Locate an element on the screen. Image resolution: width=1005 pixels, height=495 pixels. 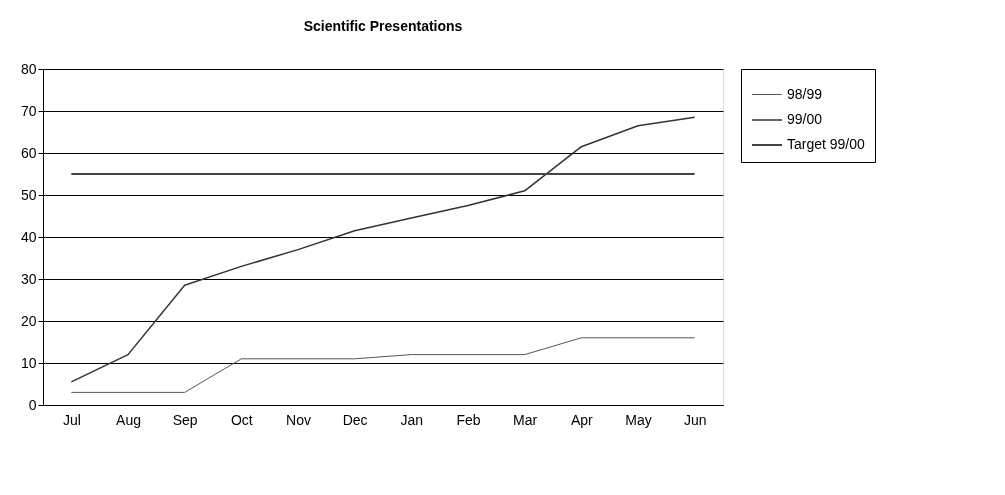
x-tick-label: Feb is located at coordinates (468, 419).